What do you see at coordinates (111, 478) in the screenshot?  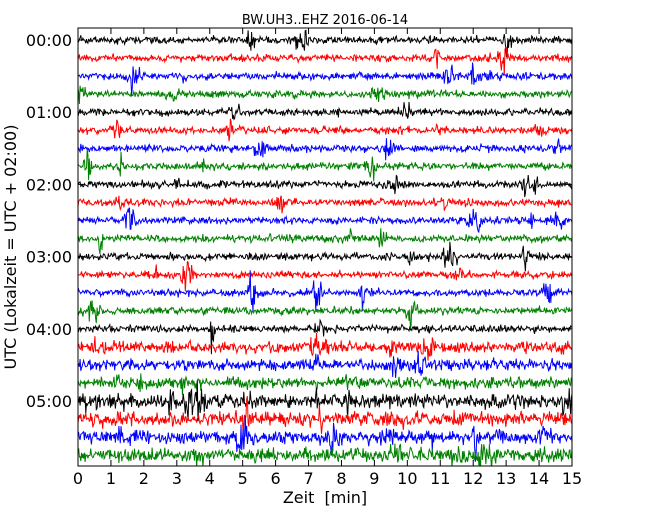 I see `x-tick-label: 1` at bounding box center [111, 478].